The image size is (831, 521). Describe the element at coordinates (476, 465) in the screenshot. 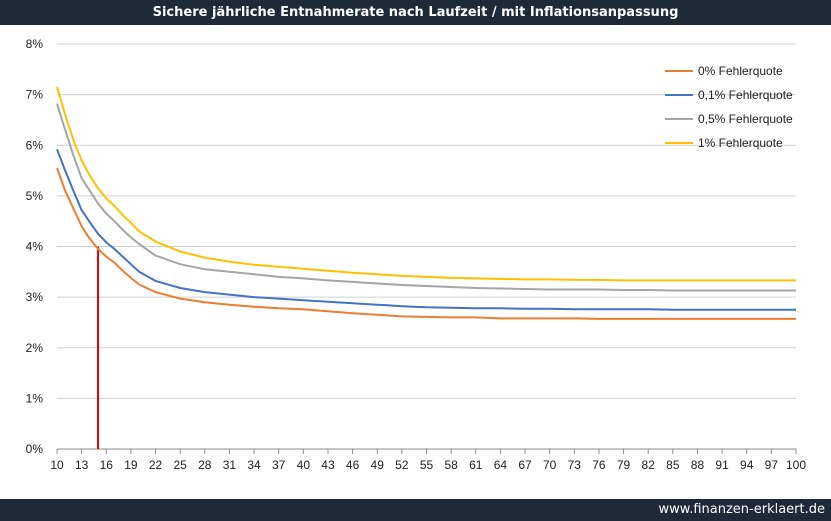

I see `x-tick-label: 61` at that location.